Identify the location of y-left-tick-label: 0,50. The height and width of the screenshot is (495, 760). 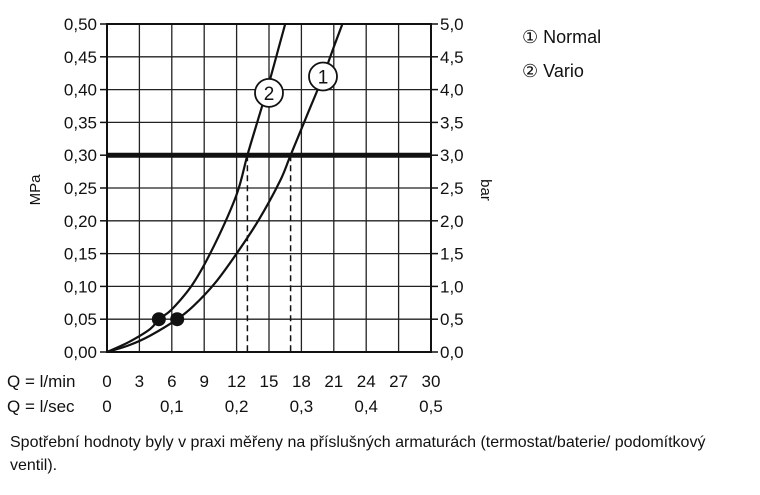
(80, 24).